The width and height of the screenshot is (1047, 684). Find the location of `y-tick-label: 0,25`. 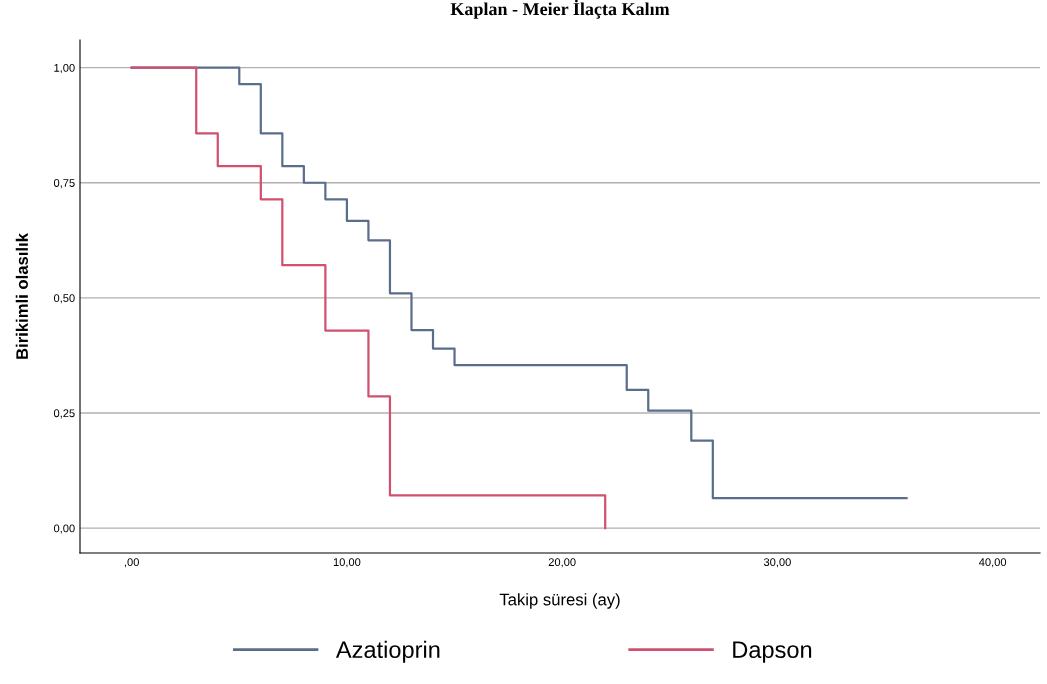

y-tick-label: 0,25 is located at coordinates (64, 414).